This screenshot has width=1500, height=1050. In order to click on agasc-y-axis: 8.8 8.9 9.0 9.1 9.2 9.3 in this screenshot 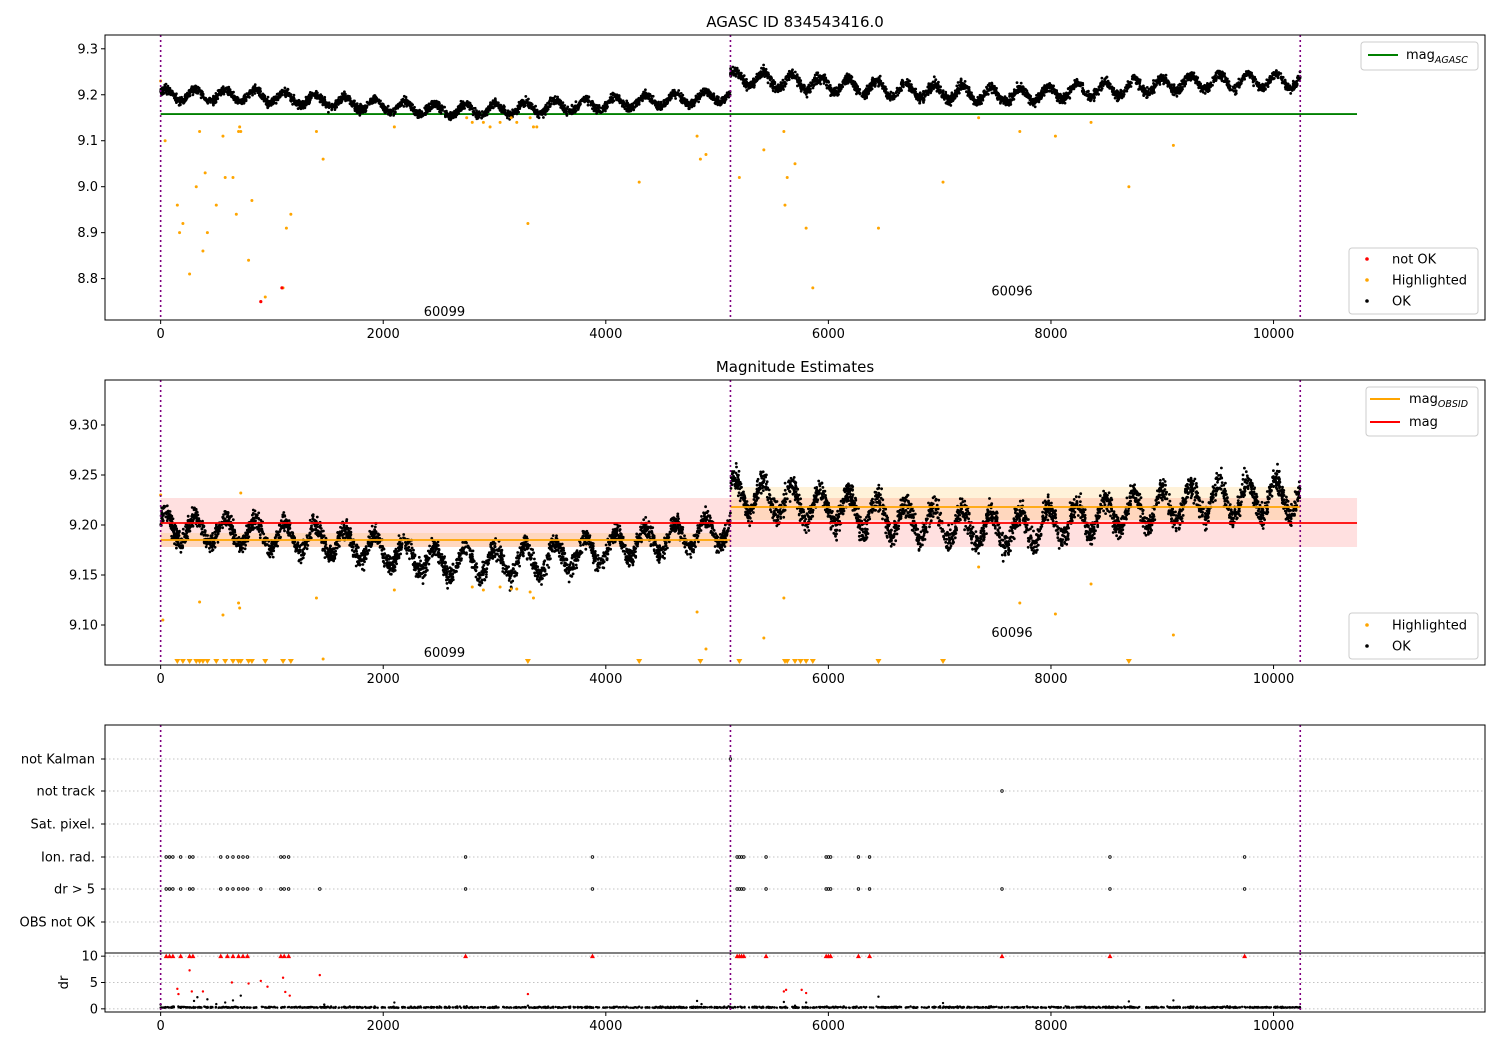, I will do `click(91, 164)`.